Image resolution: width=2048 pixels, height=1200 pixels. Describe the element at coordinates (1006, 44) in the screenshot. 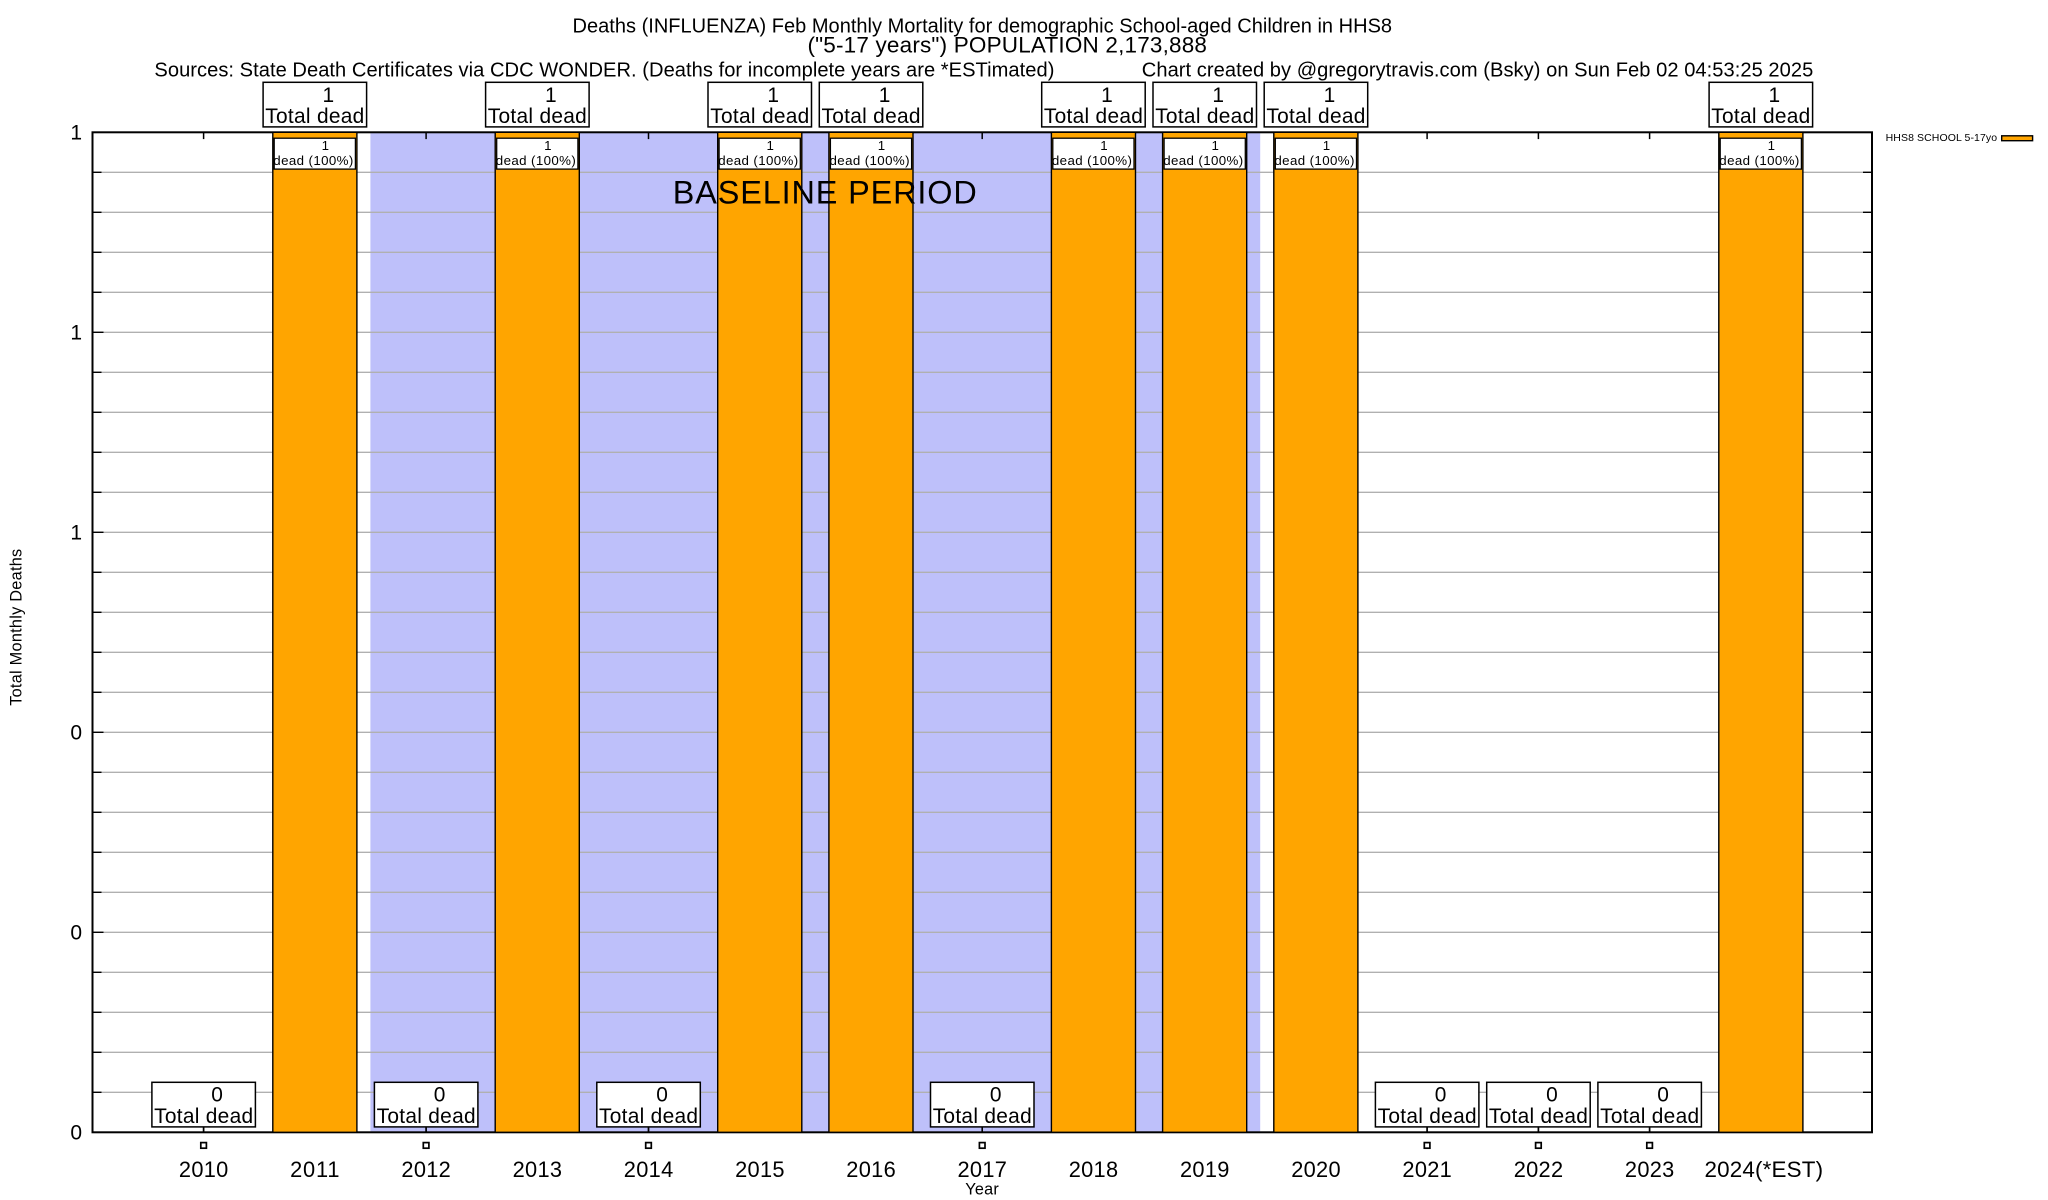

I see `svg-text:("5-17 years") POPULATION 2,17: ("5-17 years") POPULATION 2,173,888` at that location.